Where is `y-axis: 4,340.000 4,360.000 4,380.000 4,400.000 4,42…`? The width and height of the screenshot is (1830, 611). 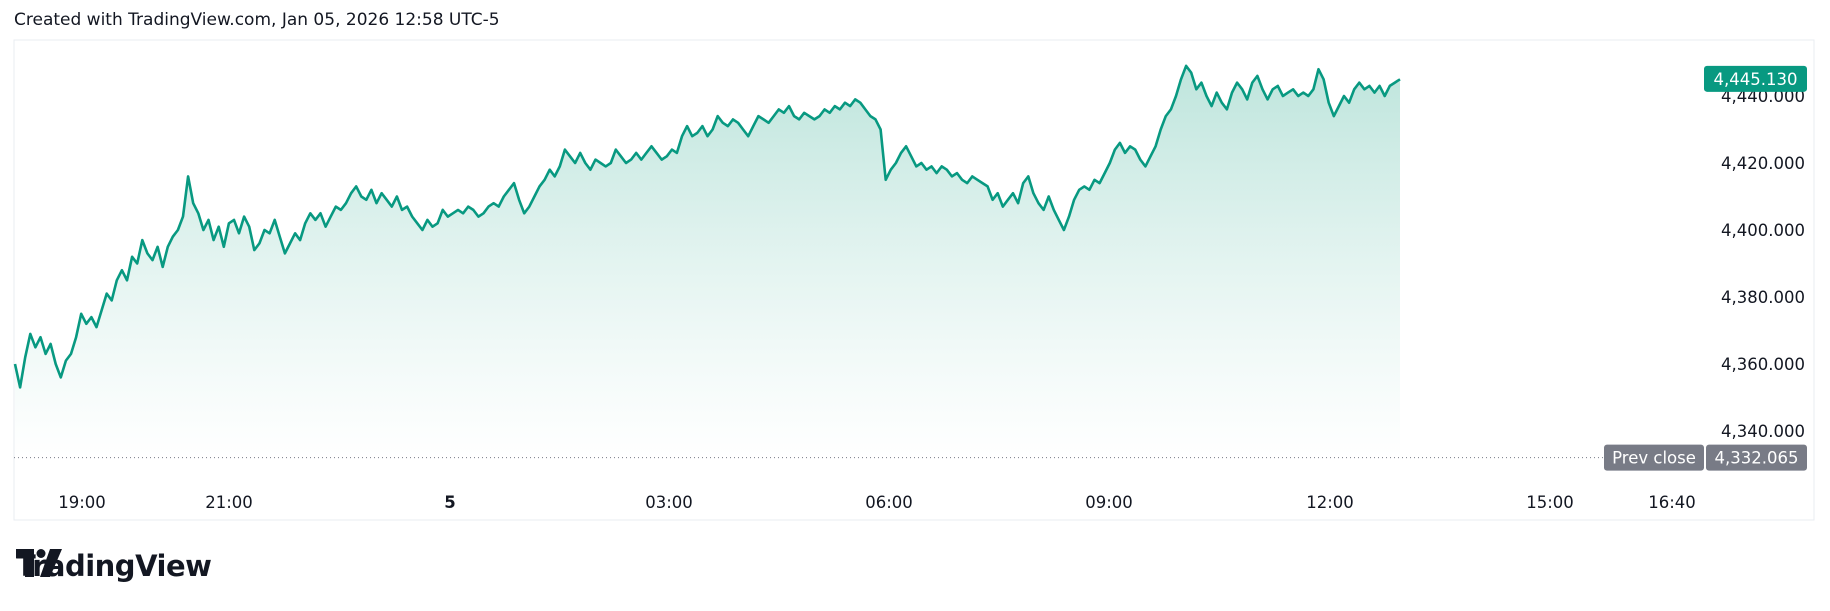
y-axis: 4,340.000 4,360.000 4,380.000 4,400.000 4,42… is located at coordinates (1763, 264).